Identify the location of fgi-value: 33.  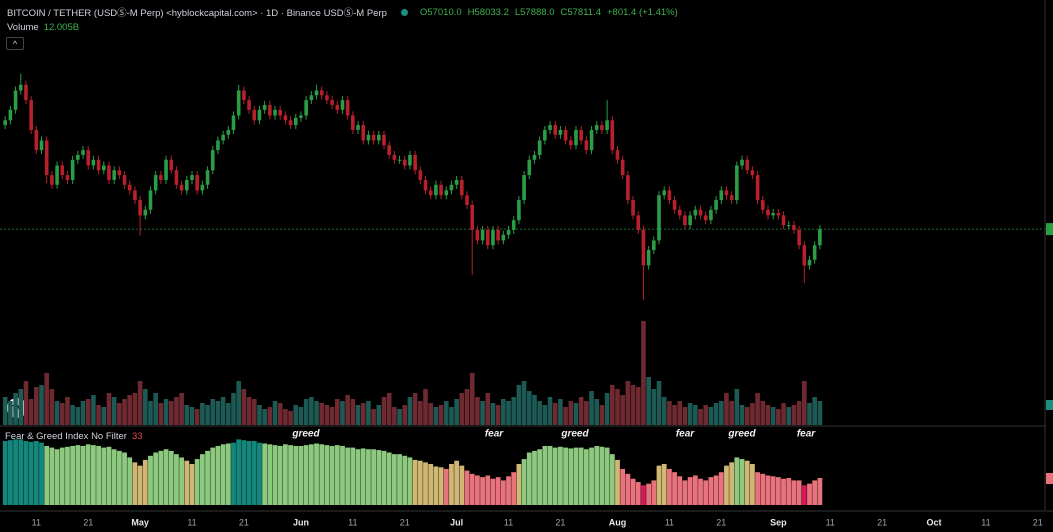
(137, 436).